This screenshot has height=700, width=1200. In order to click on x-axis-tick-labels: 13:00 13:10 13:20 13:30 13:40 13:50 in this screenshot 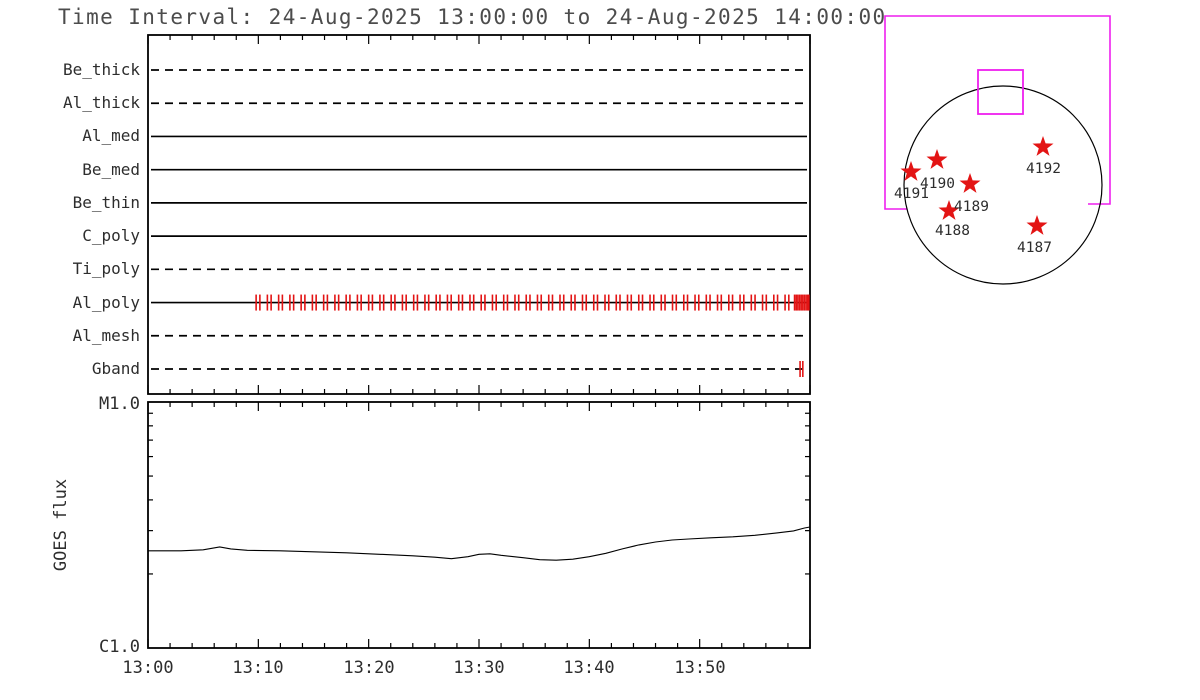, I will do `click(423, 668)`.